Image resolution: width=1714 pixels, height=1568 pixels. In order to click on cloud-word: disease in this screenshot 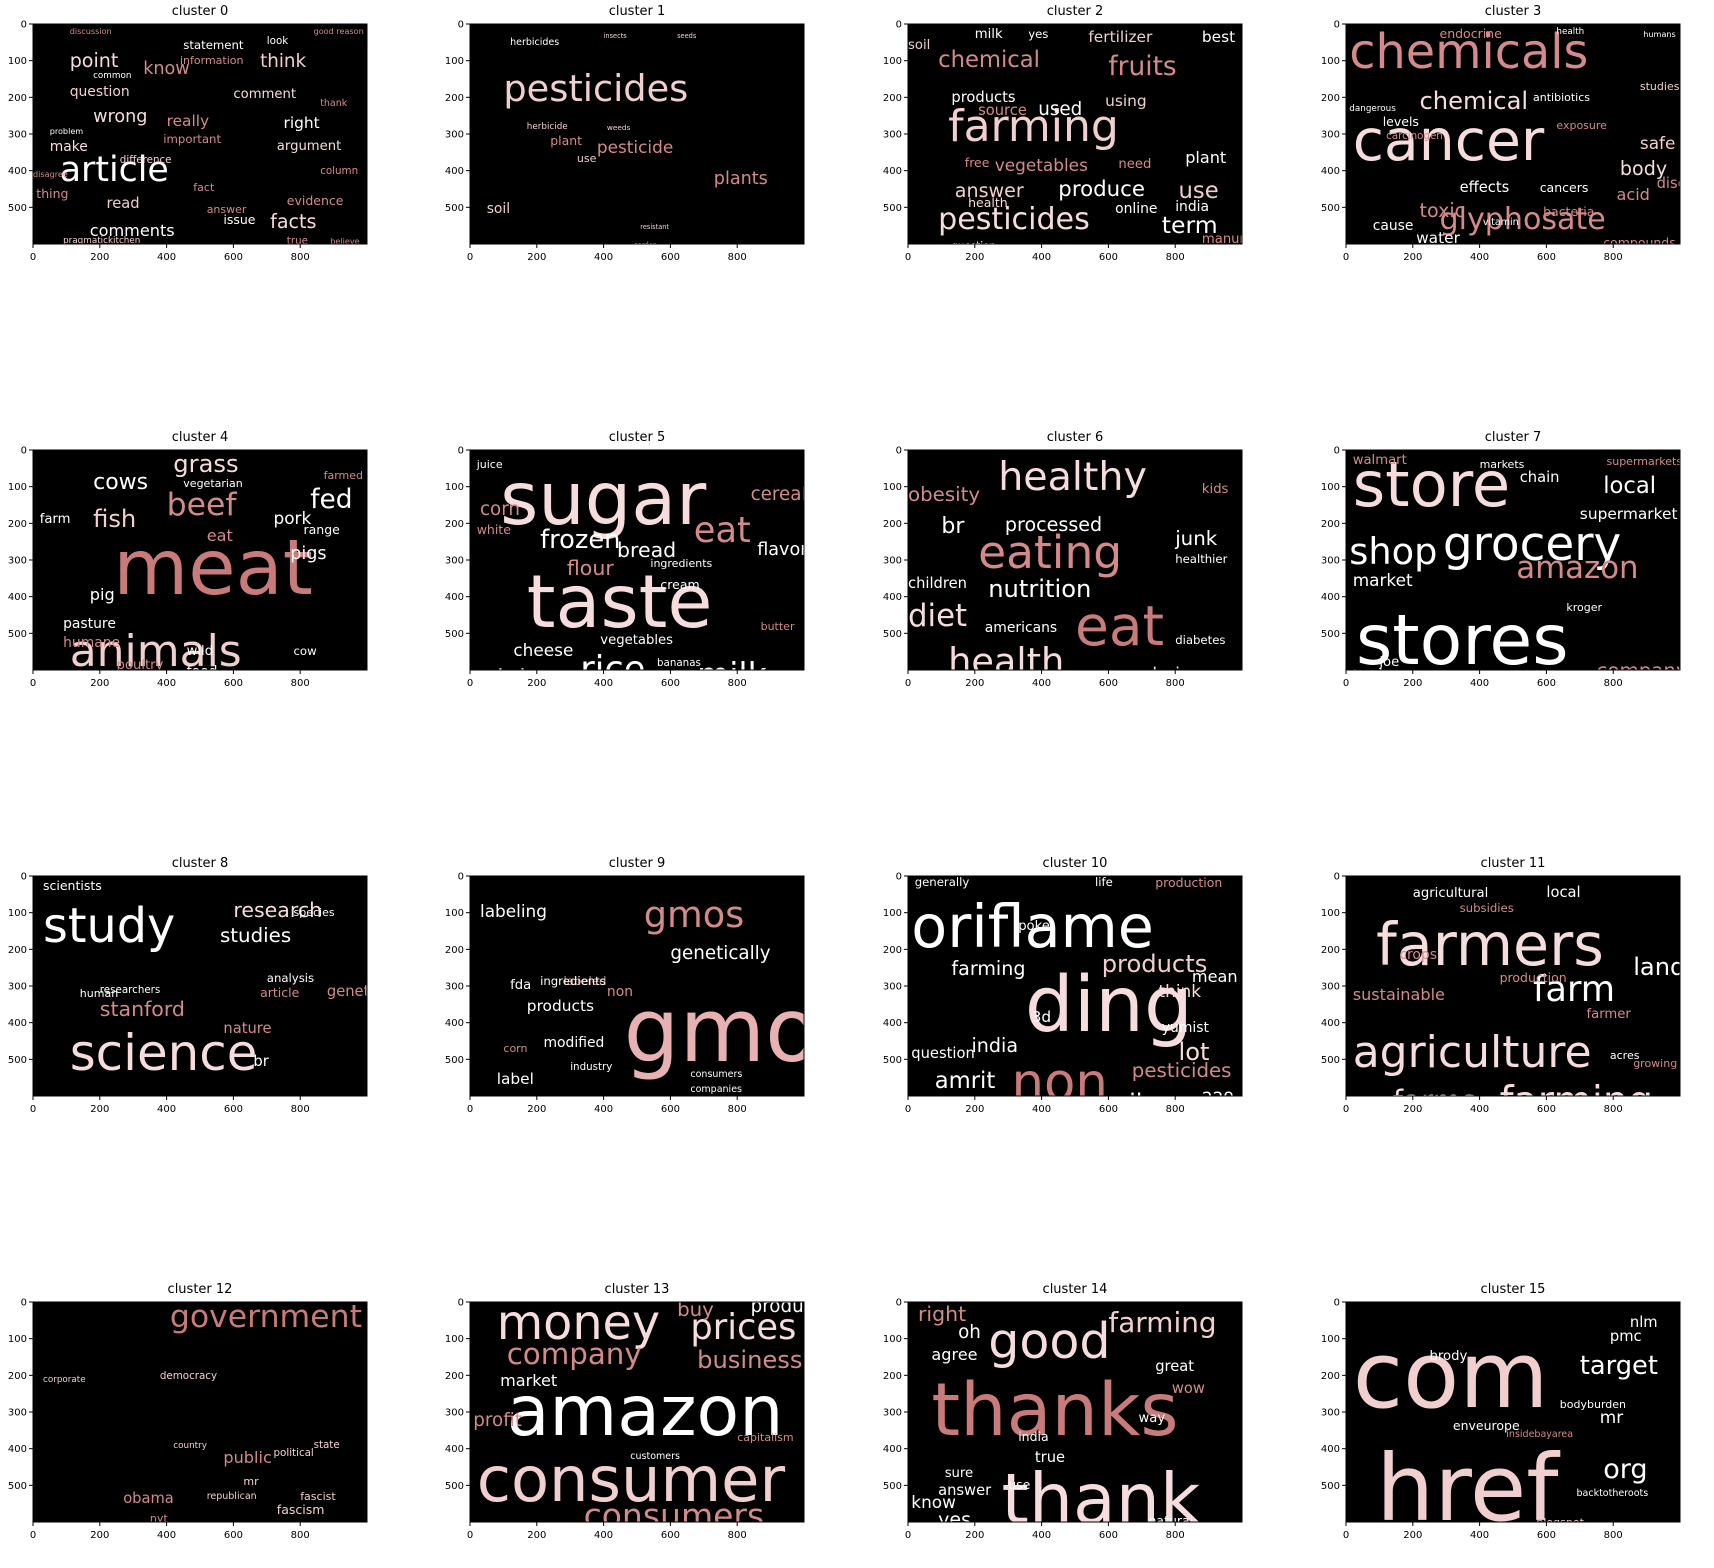, I will do `click(1668, 183)`.